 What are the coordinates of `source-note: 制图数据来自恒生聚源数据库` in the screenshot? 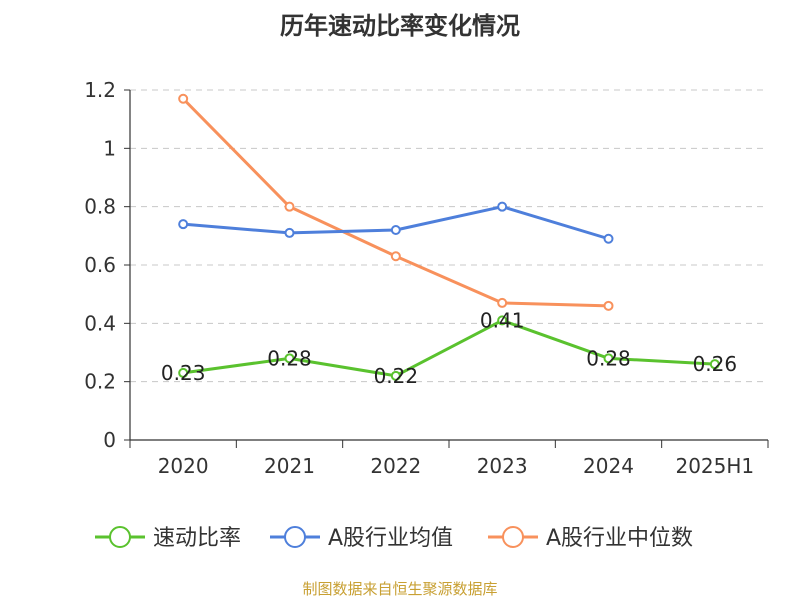 It's located at (399, 589).